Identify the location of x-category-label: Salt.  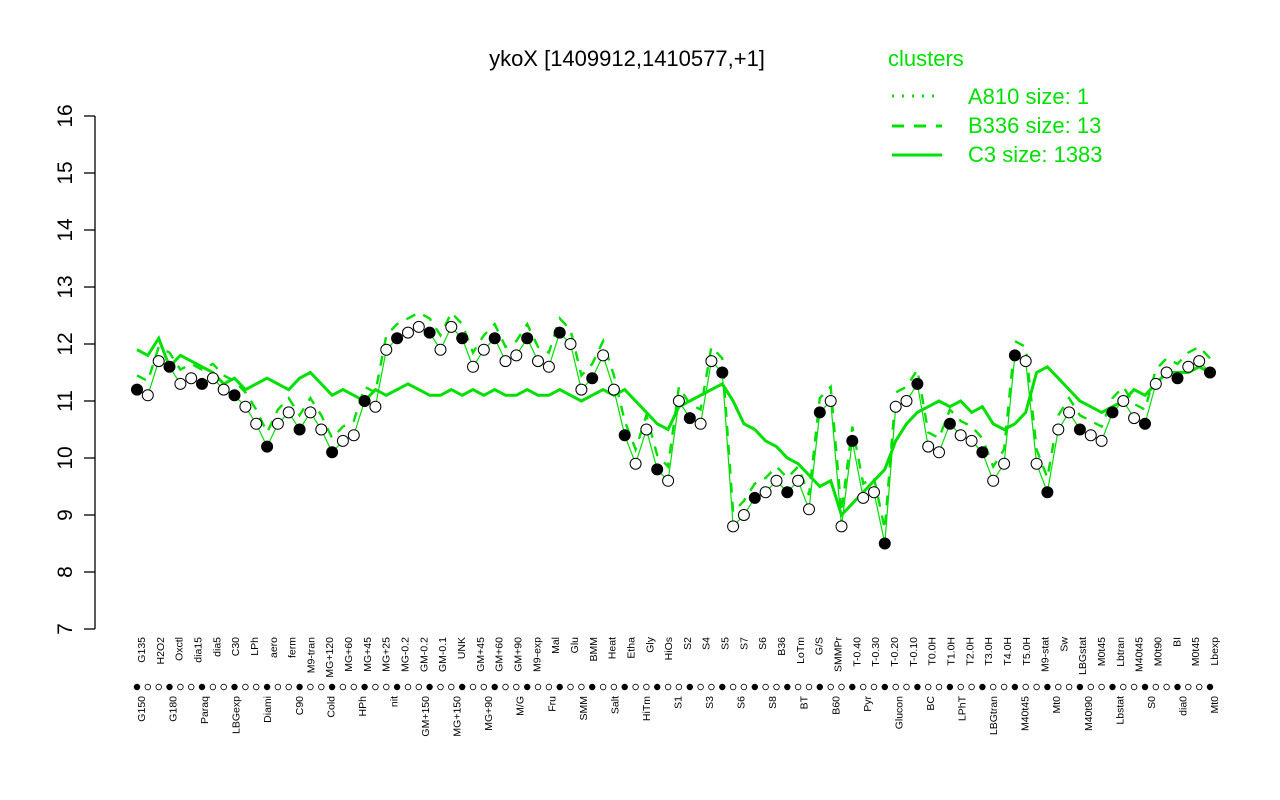
(615, 705).